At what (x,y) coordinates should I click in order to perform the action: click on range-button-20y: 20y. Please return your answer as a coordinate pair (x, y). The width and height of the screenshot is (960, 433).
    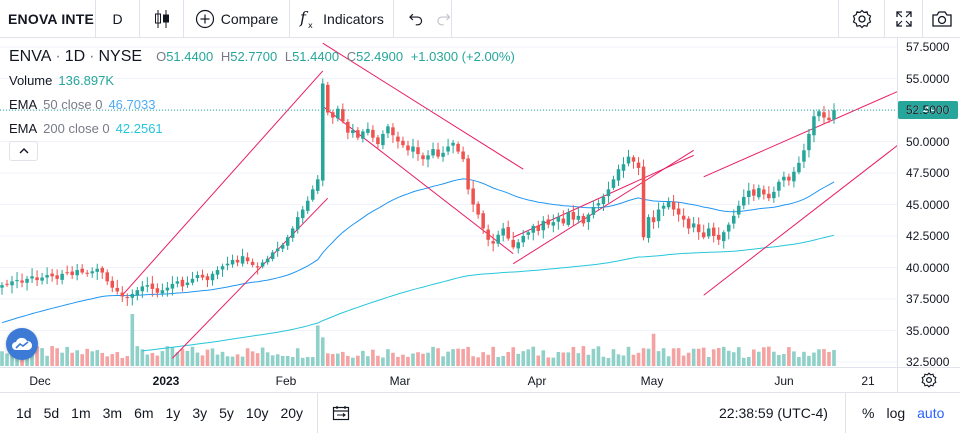
    Looking at the image, I should click on (292, 413).